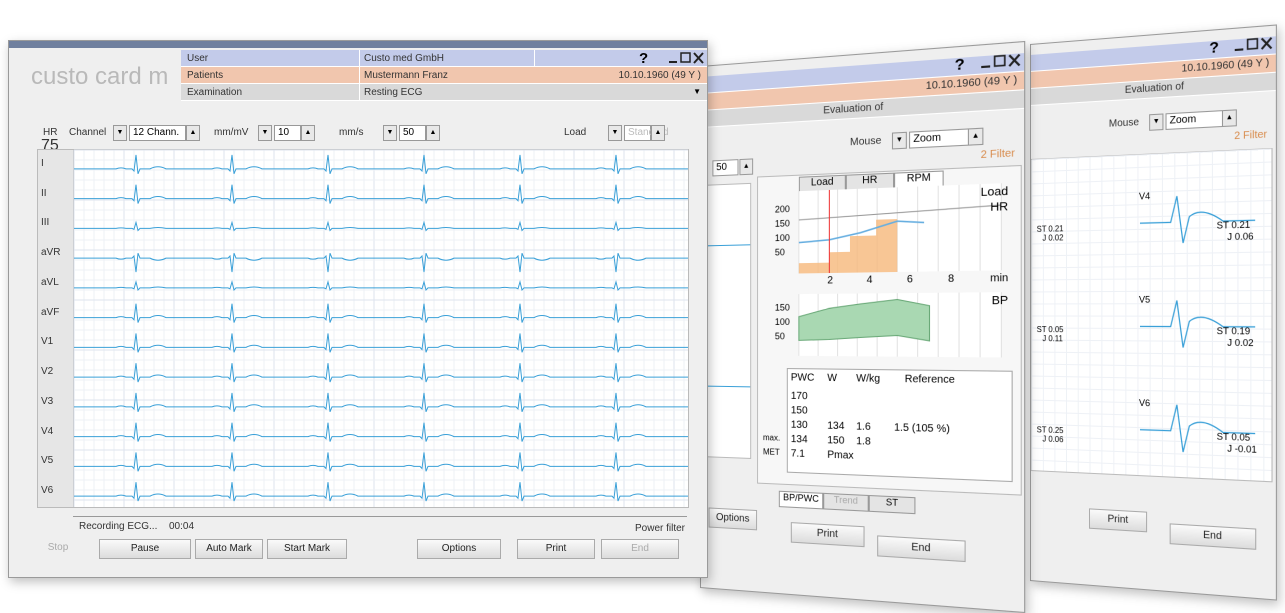 The width and height of the screenshot is (1285, 613). What do you see at coordinates (44, 193) in the screenshot?
I see `lead-label: II` at bounding box center [44, 193].